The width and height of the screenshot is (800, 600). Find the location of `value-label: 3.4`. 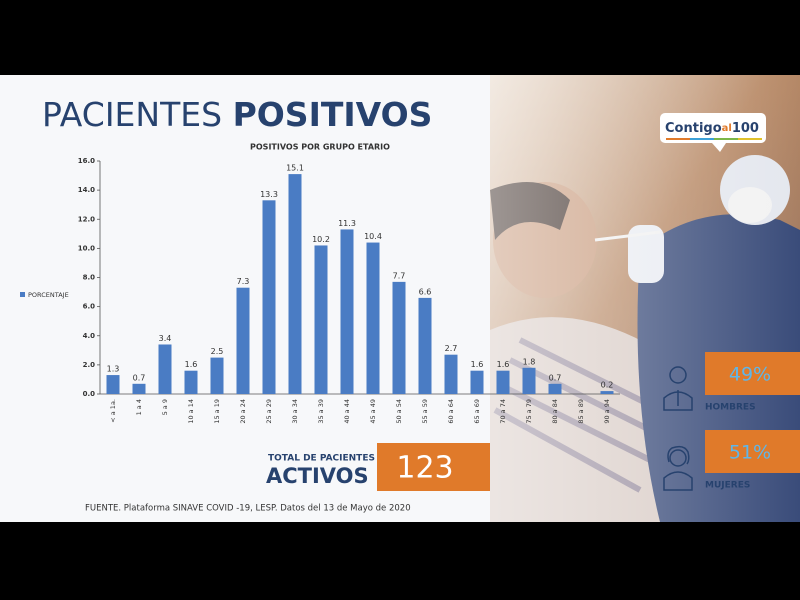

value-label: 3.4 is located at coordinates (165, 338).